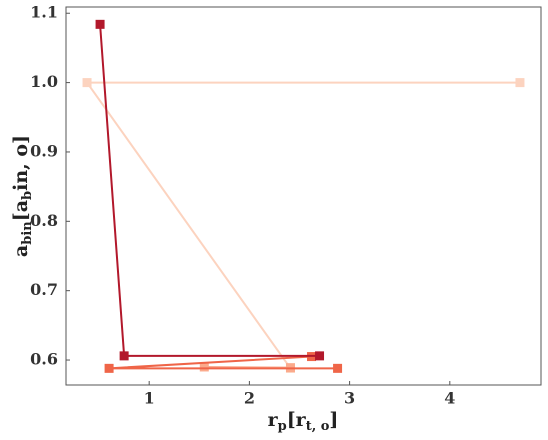 The image size is (548, 440). What do you see at coordinates (303, 421) in the screenshot?
I see `x-axis-label: rp[rt, o]` at bounding box center [303, 421].